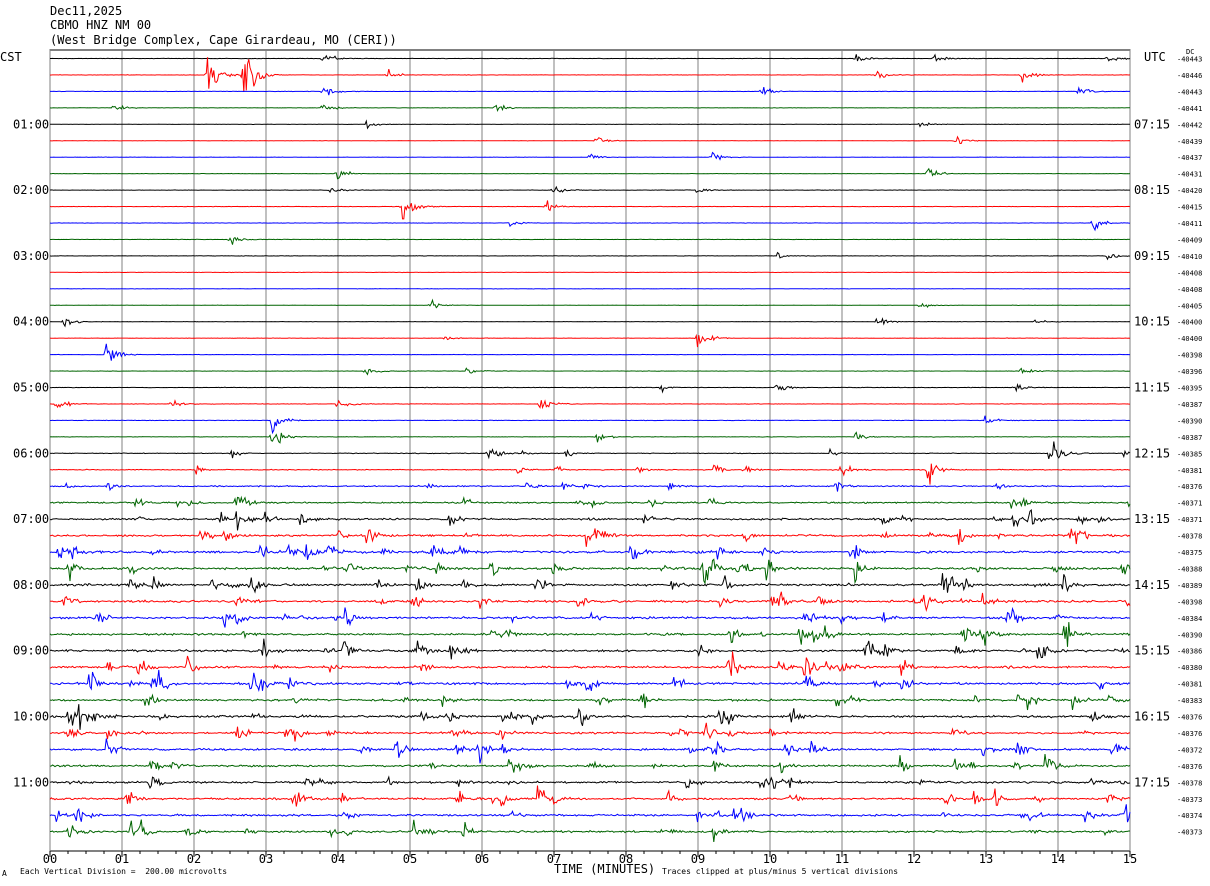  What do you see at coordinates (1189, 816) in the screenshot?
I see `dc-offset-label: -40374` at bounding box center [1189, 816].